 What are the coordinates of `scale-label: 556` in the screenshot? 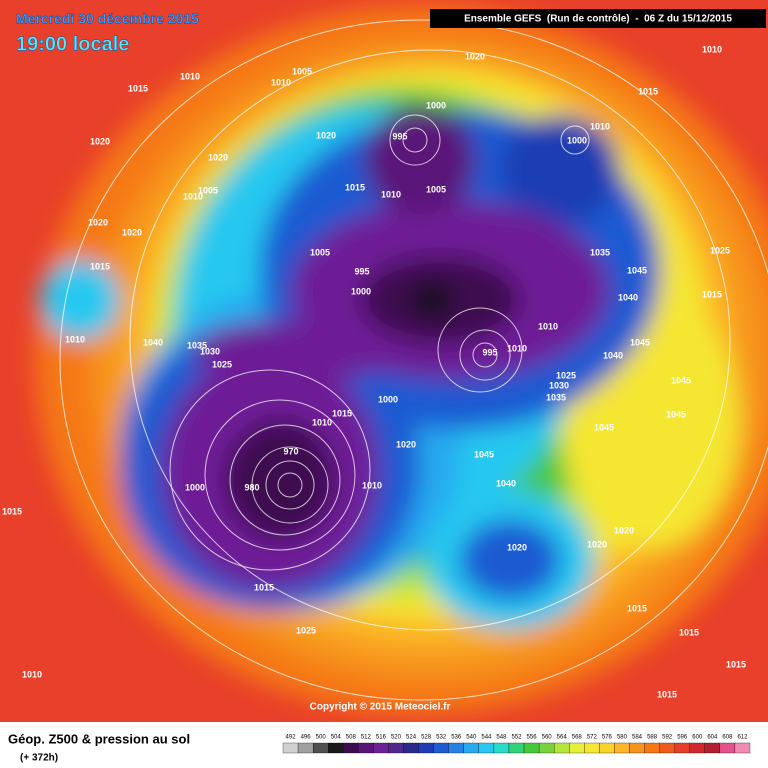 It's located at (532, 738).